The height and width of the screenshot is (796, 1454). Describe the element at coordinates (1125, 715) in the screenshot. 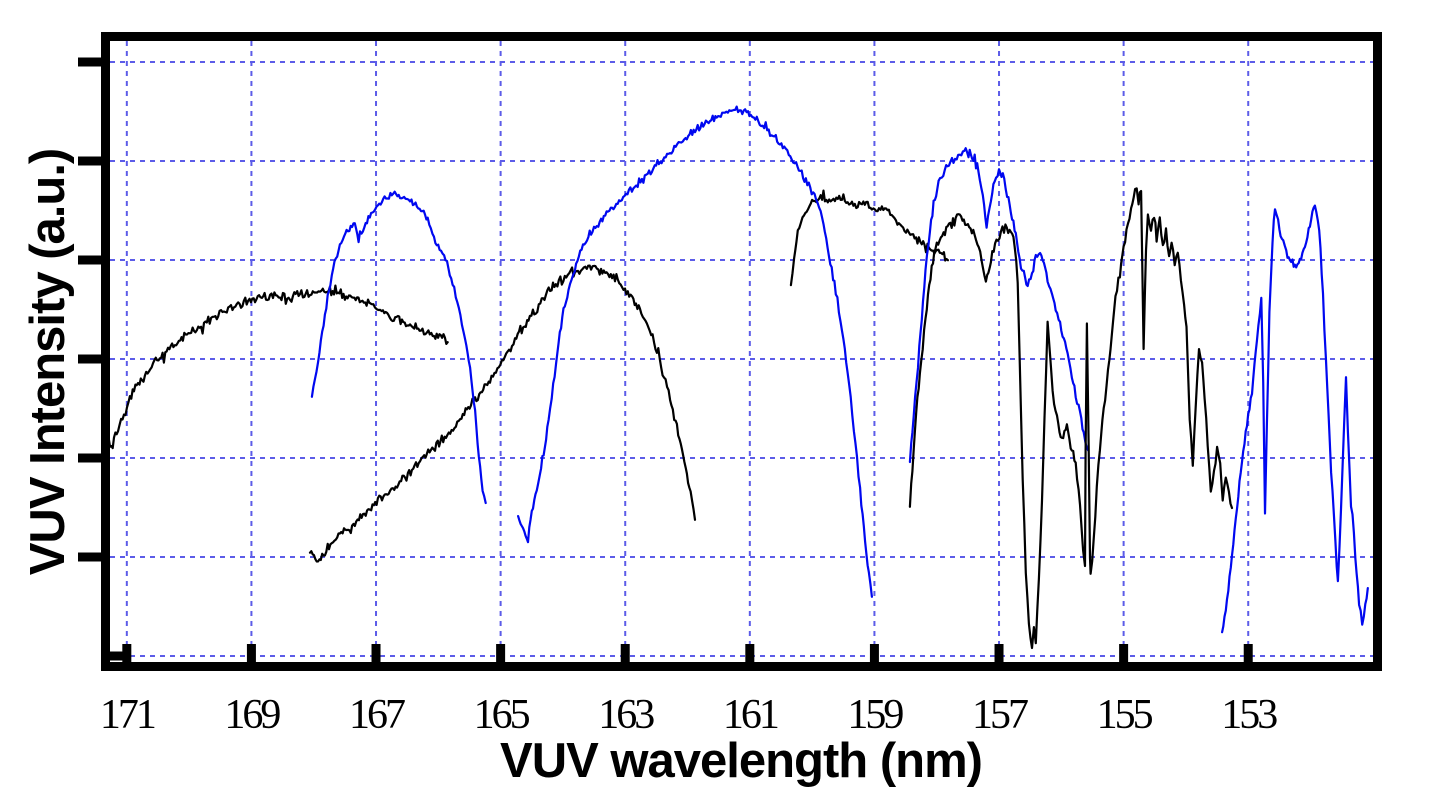

I see `x-tick-label-155: 155` at that location.